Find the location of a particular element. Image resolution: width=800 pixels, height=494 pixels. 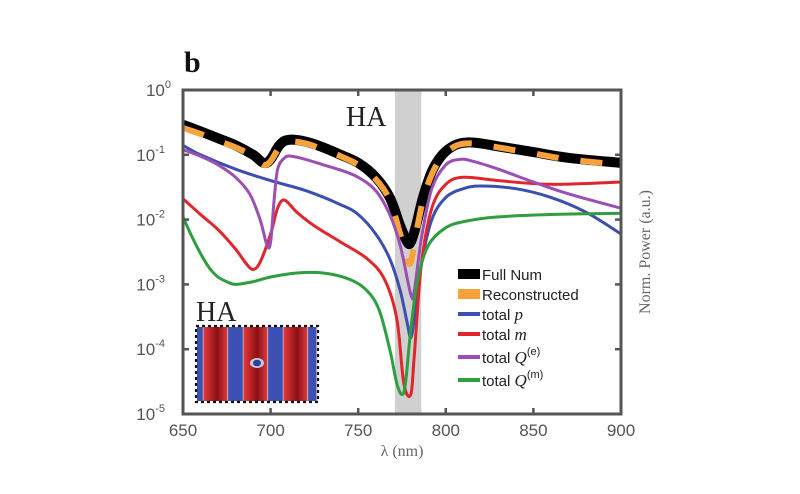

legend-label: total Q(m) is located at coordinates (512, 379).